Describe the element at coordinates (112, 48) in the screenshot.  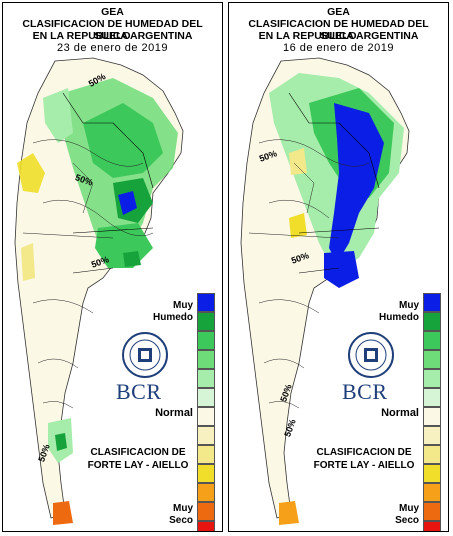
I see `panel-date: 23 de enero de 2019` at that location.